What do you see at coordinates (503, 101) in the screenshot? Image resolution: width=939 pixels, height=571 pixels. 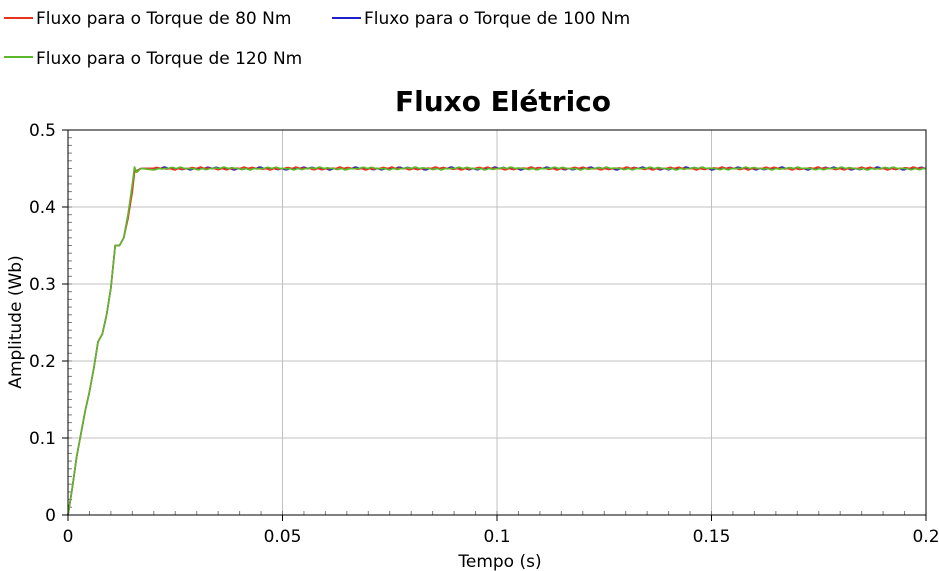 I see `chart-title: Fluxo Elétrico` at bounding box center [503, 101].